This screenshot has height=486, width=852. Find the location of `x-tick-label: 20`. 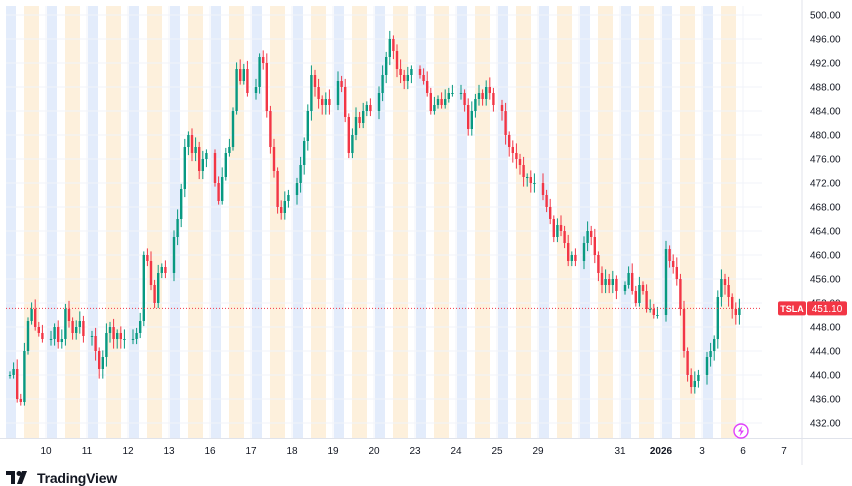

x-tick-label: 20 is located at coordinates (374, 451).